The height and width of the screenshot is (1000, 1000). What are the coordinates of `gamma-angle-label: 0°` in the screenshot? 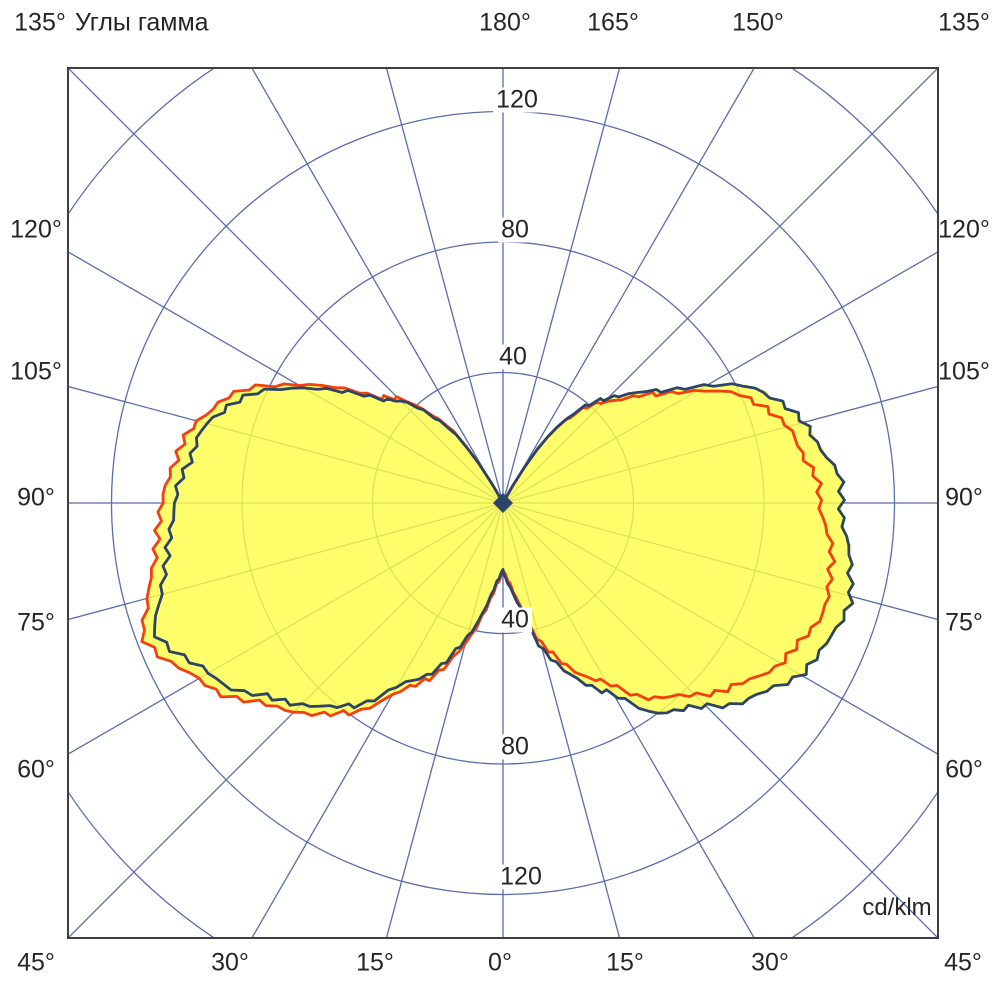 It's located at (500, 962).